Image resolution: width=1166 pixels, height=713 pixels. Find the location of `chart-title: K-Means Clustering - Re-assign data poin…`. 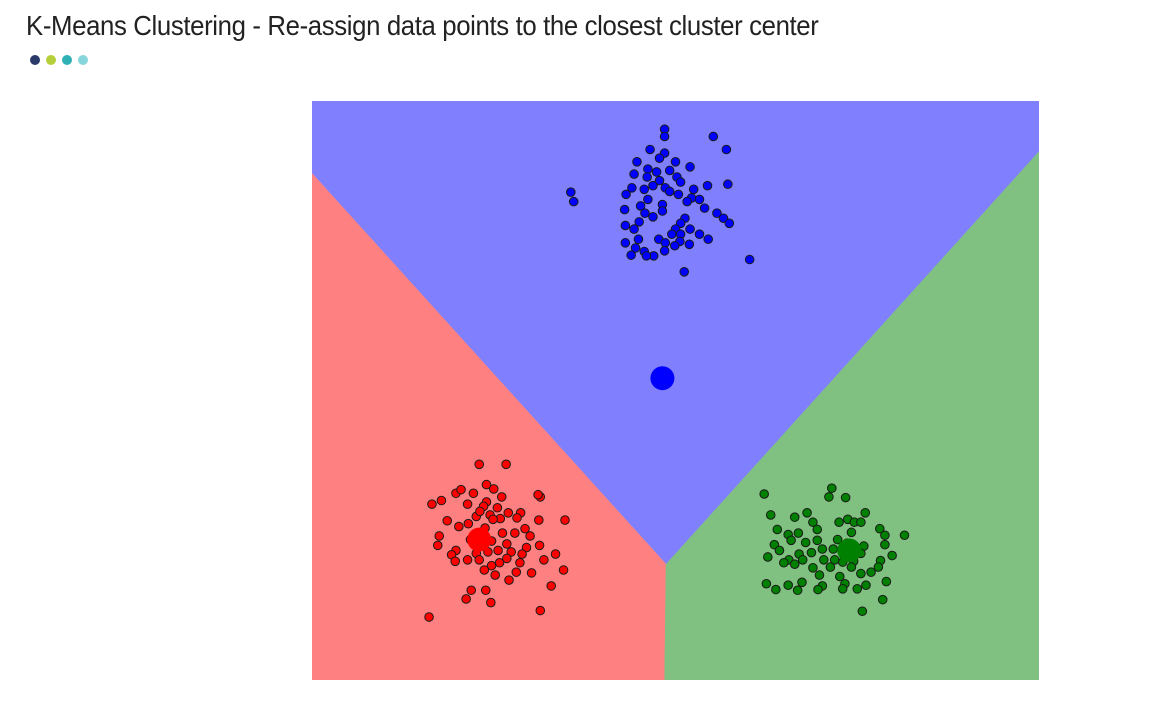

chart-title: K-Means Clustering - Re-assign data poin… is located at coordinates (422, 25).